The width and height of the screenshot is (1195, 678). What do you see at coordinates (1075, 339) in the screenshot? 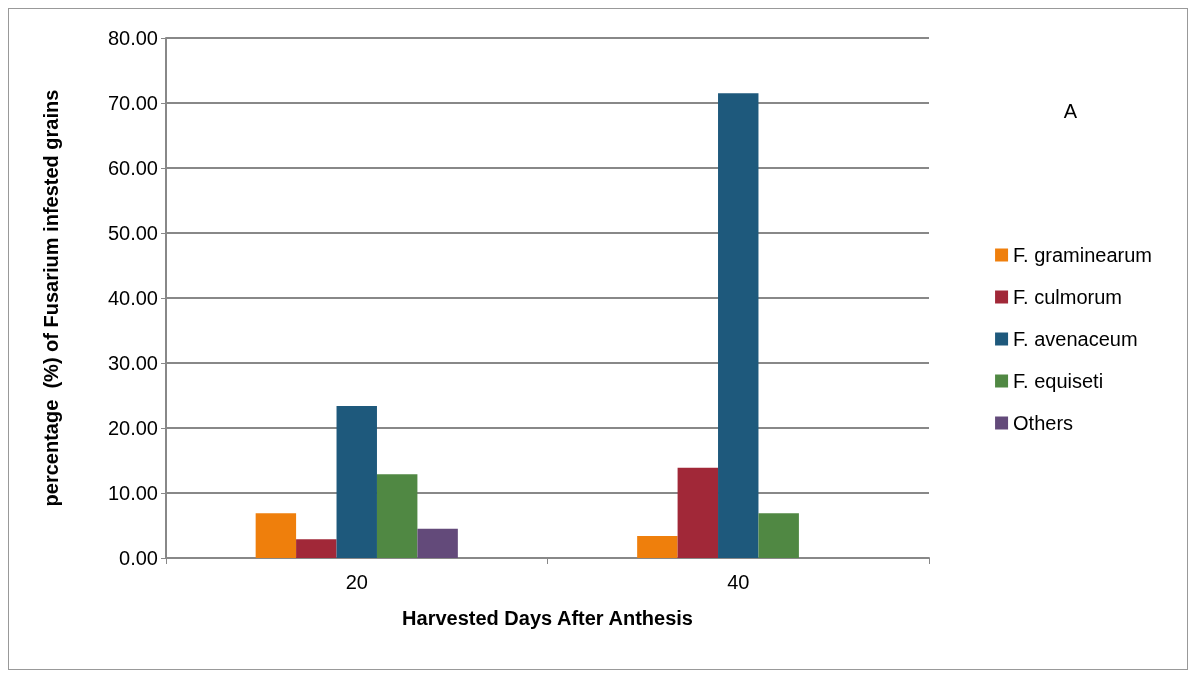
I see `legend-label: F. avenaceum` at bounding box center [1075, 339].